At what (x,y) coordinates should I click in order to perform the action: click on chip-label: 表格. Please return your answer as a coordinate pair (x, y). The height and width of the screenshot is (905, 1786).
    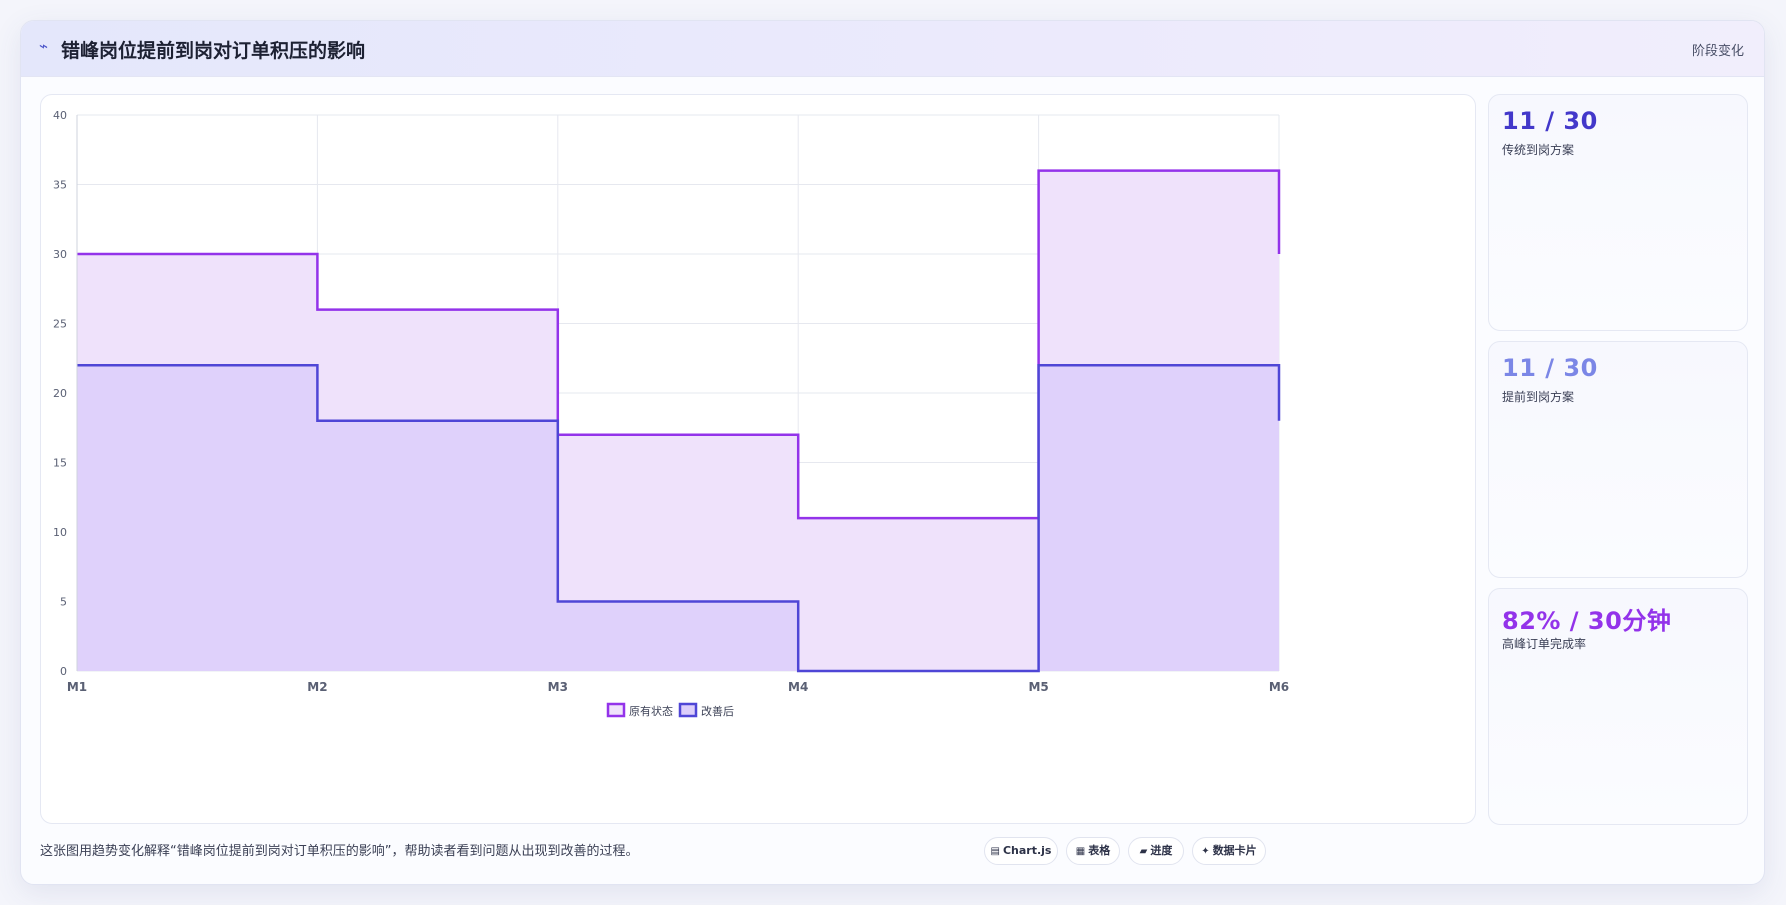
    Looking at the image, I should click on (1099, 850).